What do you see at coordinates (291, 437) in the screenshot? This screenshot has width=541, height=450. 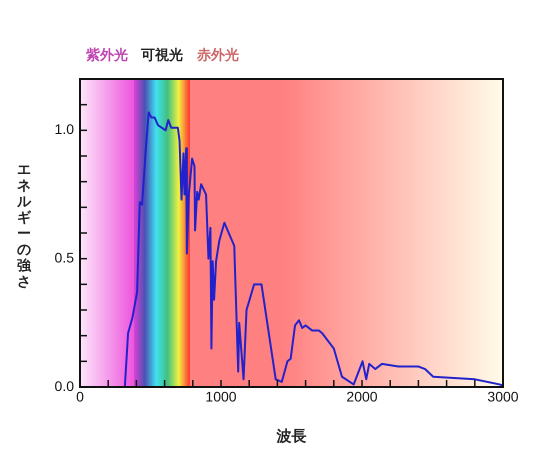 I see `x-axis-title: 波長` at bounding box center [291, 437].